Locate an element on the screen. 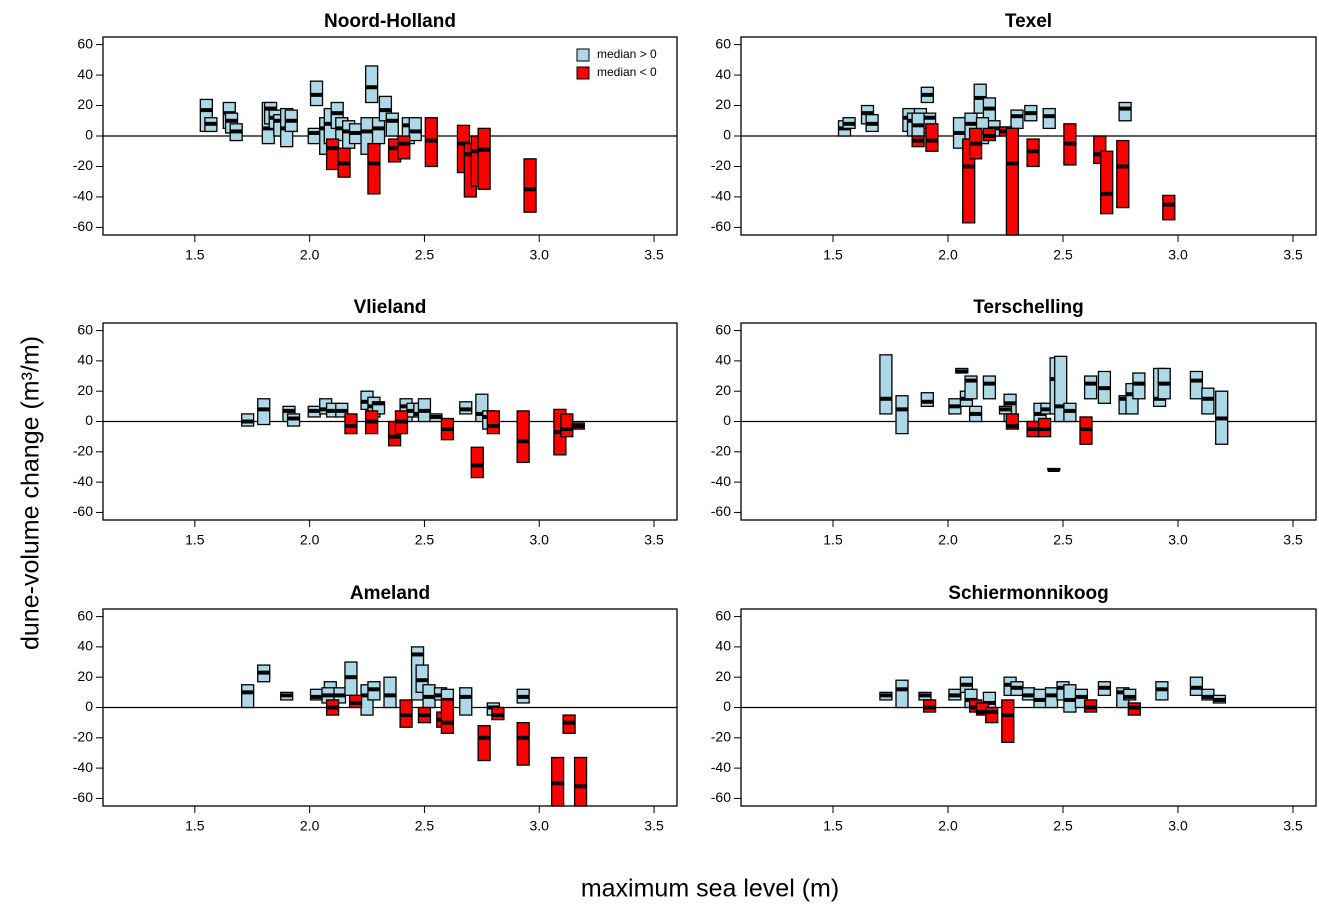 The width and height of the screenshot is (1319, 905). panel-title: Texel is located at coordinates (1028, 21).